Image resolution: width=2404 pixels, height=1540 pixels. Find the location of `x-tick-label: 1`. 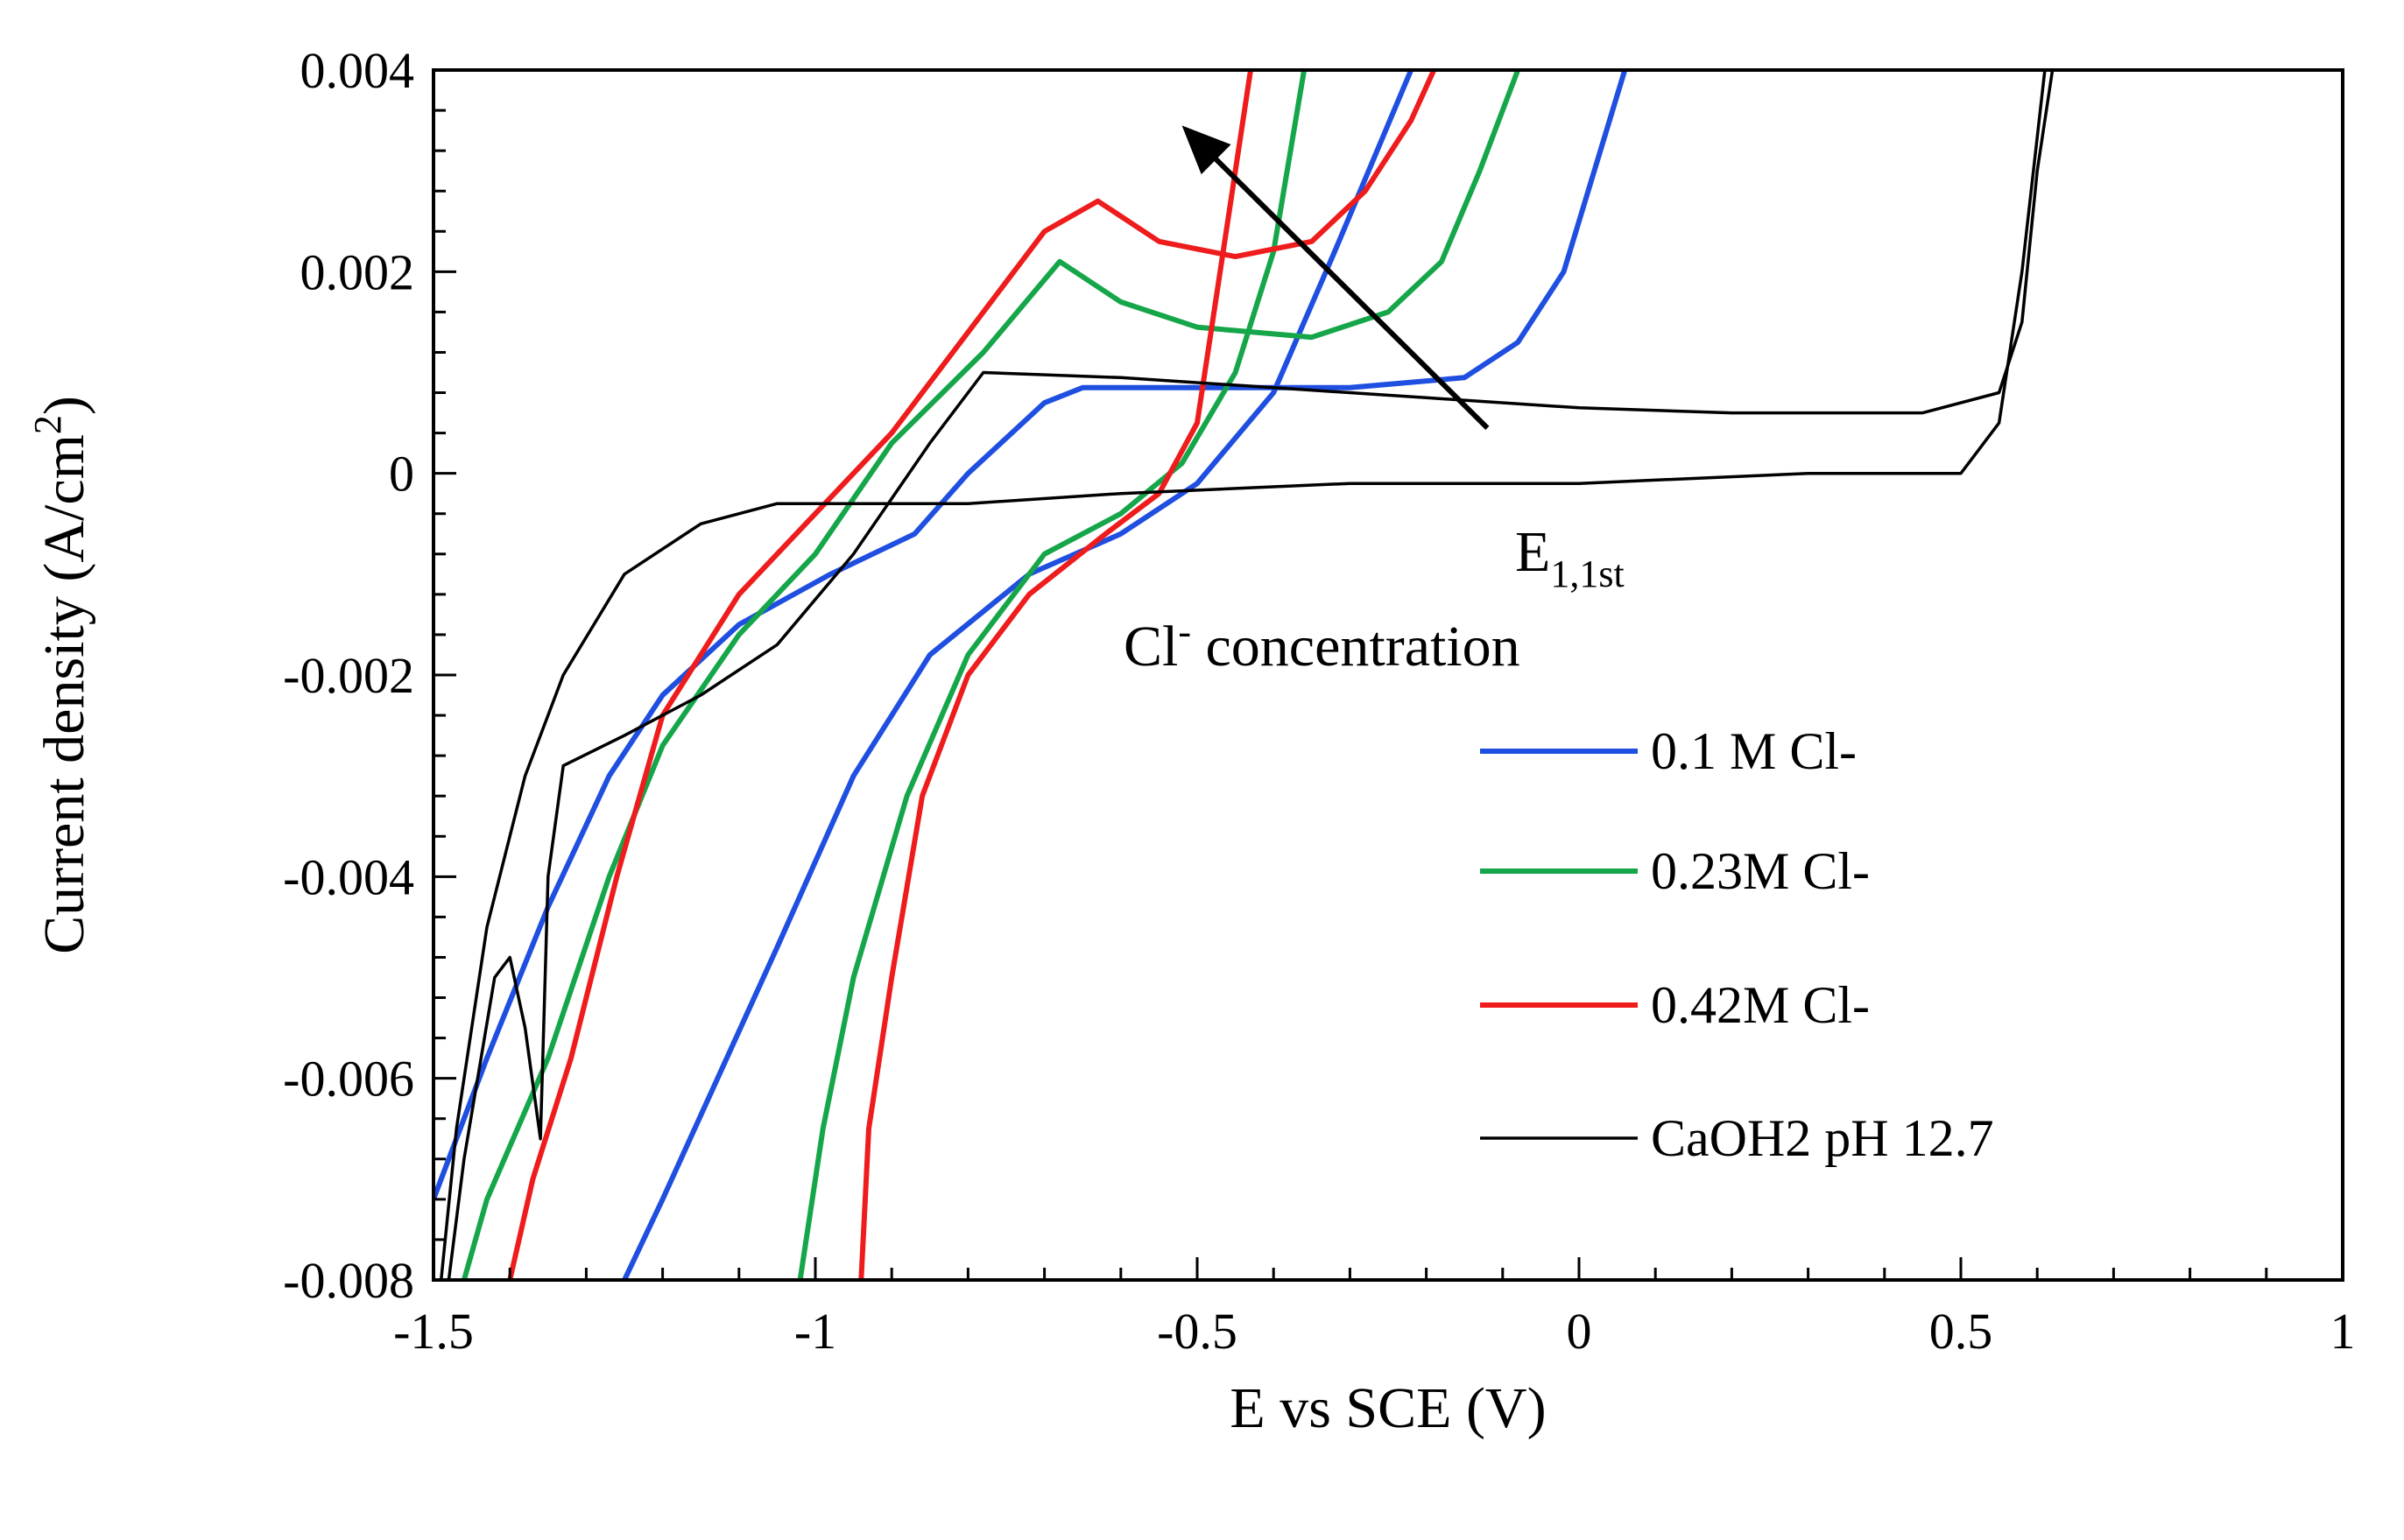

x-tick-label: 1 is located at coordinates (2343, 1332).